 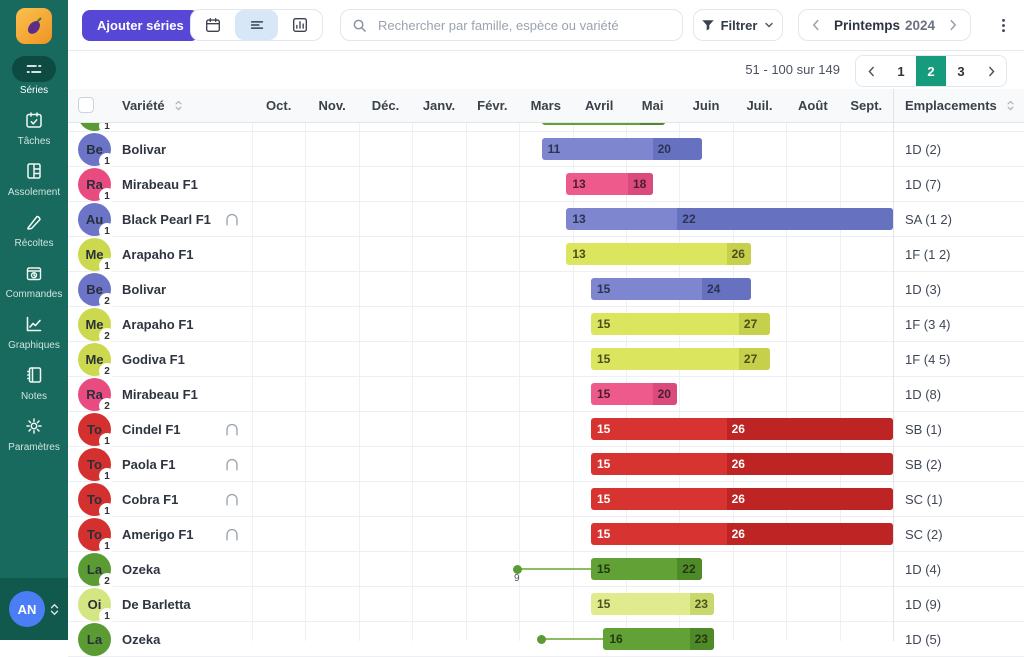 What do you see at coordinates (603, 124) in the screenshot?
I see `series-gantt-bar` at bounding box center [603, 124].